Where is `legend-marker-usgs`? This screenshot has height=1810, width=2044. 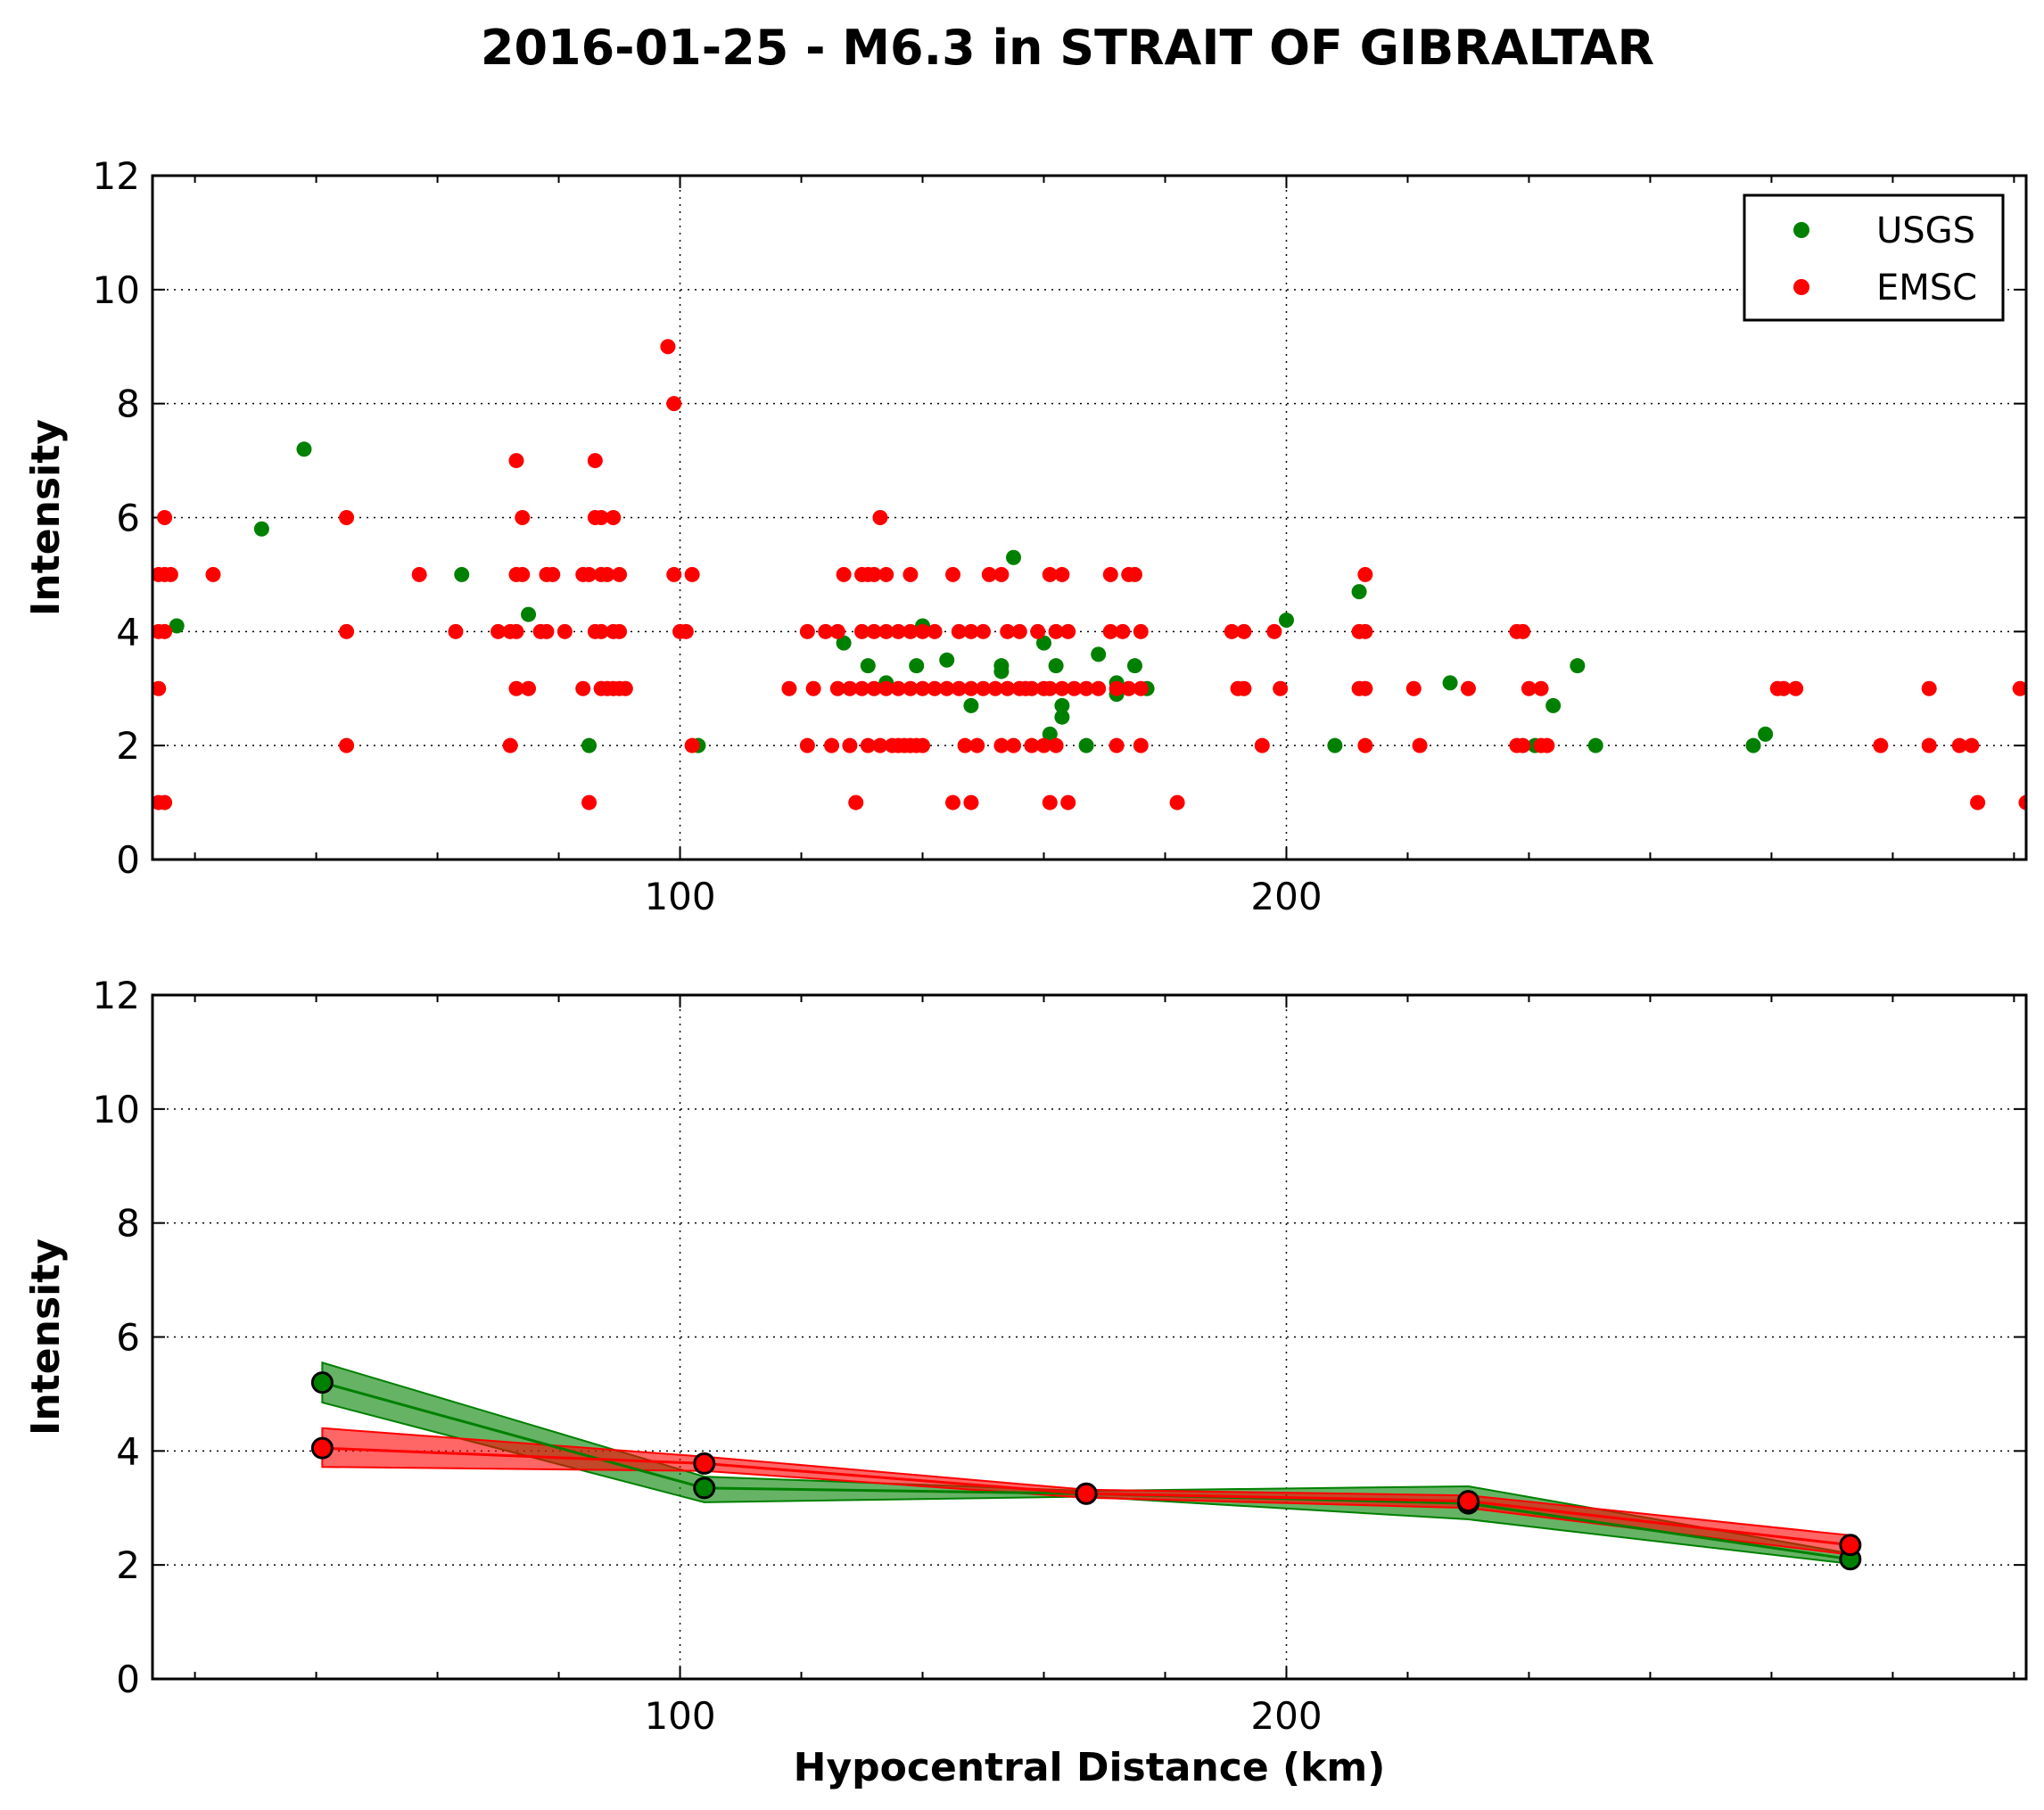 legend-marker-usgs is located at coordinates (1801, 230).